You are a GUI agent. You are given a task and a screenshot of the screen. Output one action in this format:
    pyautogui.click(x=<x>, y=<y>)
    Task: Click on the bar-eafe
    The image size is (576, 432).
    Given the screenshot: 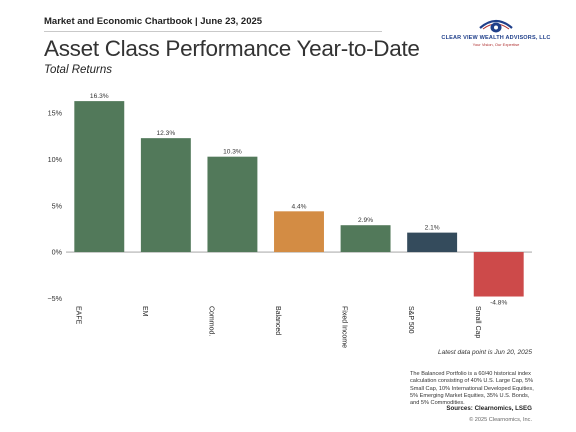 What is the action you would take?
    pyautogui.click(x=99, y=177)
    